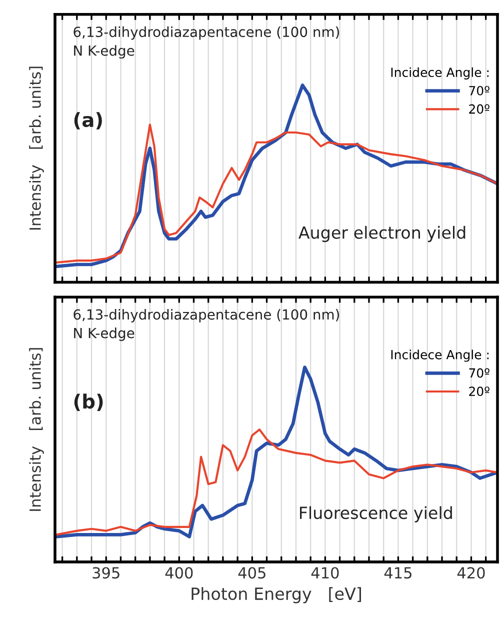 The width and height of the screenshot is (500, 623). I want to click on annotation: Fluorescence yield, so click(376, 514).